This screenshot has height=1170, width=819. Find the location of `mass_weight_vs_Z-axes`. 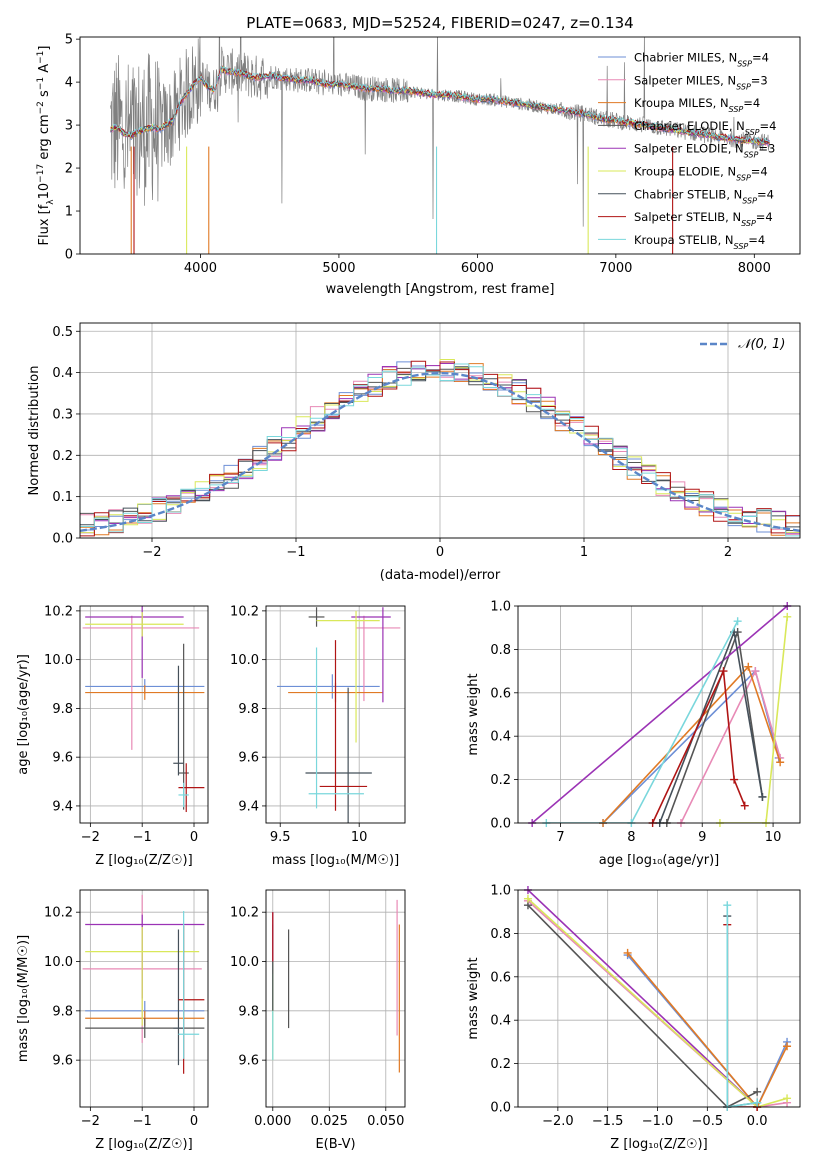

mass_weight_vs_Z-axes is located at coordinates (657, 1000).